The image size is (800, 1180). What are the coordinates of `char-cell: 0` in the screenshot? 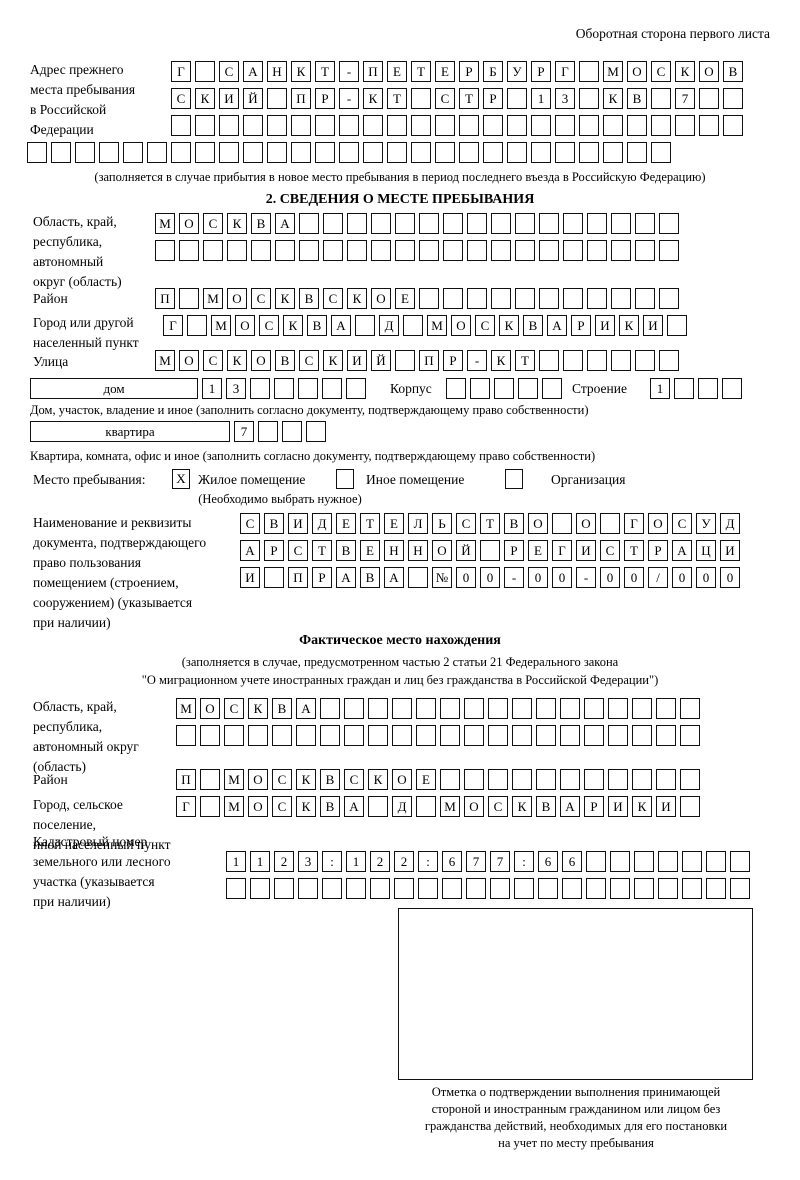 It's located at (634, 577).